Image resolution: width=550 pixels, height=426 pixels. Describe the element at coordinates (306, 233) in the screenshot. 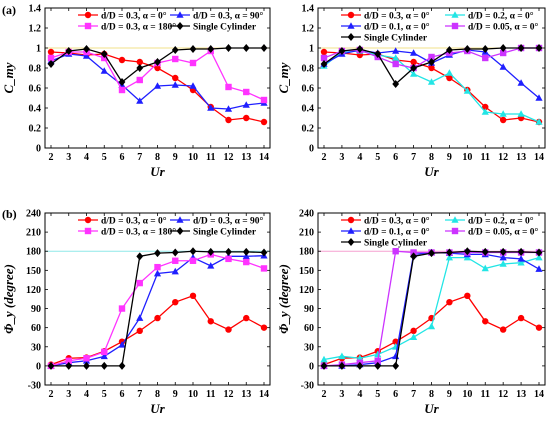

I see `y-tick-label: 210` at that location.